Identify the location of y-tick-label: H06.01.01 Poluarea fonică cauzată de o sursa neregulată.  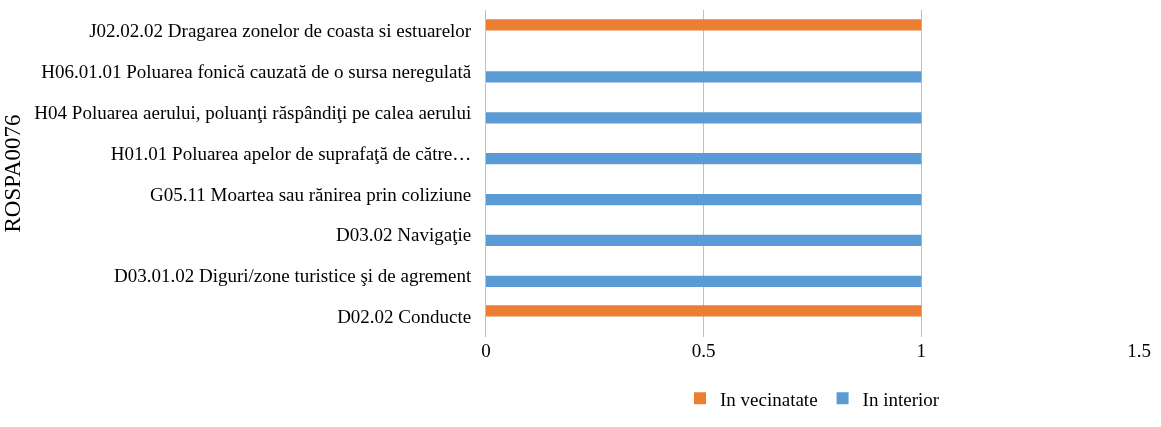
(256, 71).